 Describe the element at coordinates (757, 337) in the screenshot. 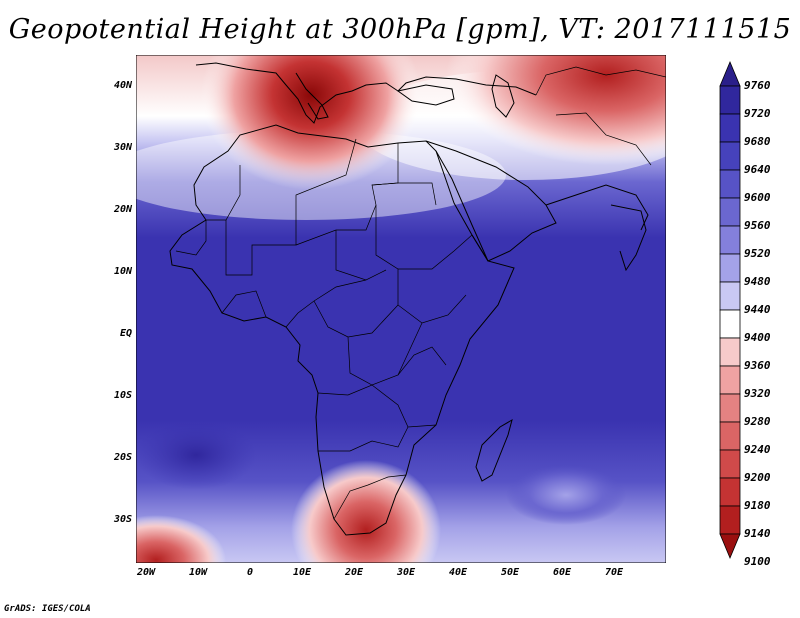

I see `colorbar-level-label: 9400` at that location.